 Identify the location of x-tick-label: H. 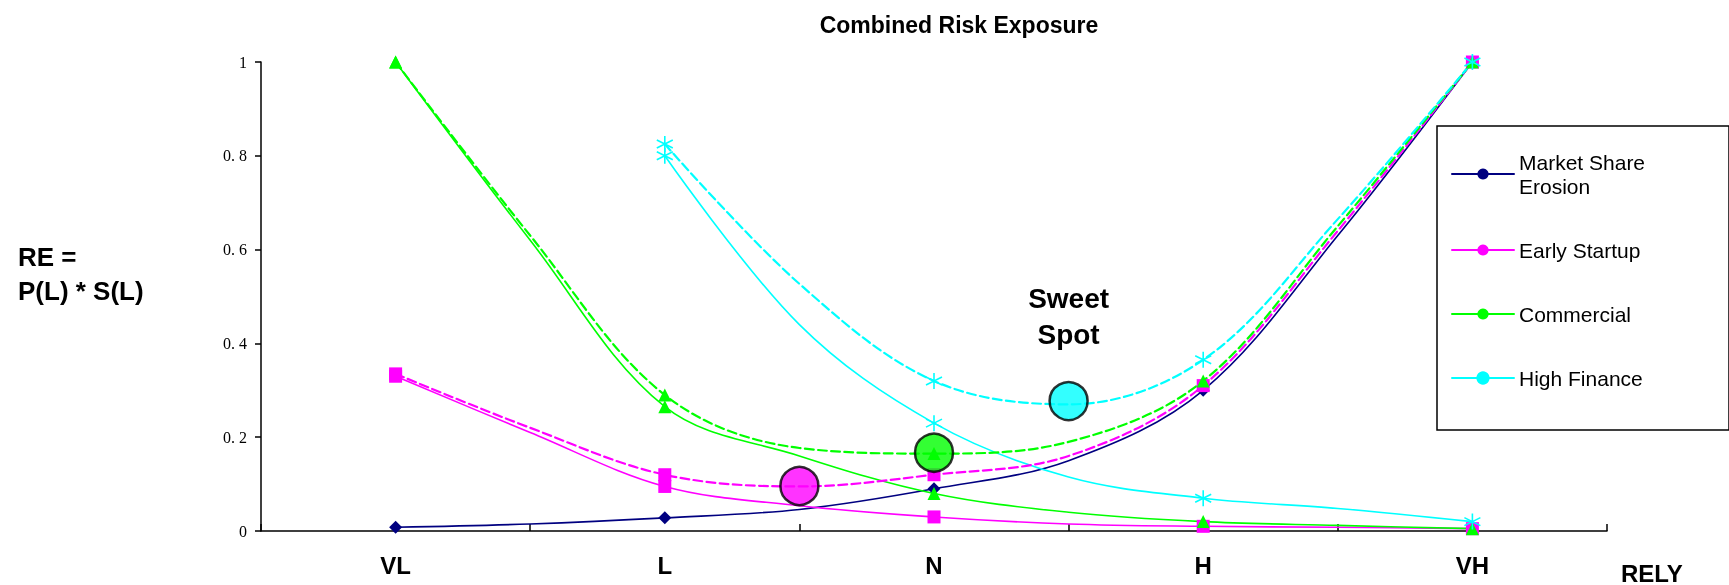
(1203, 565).